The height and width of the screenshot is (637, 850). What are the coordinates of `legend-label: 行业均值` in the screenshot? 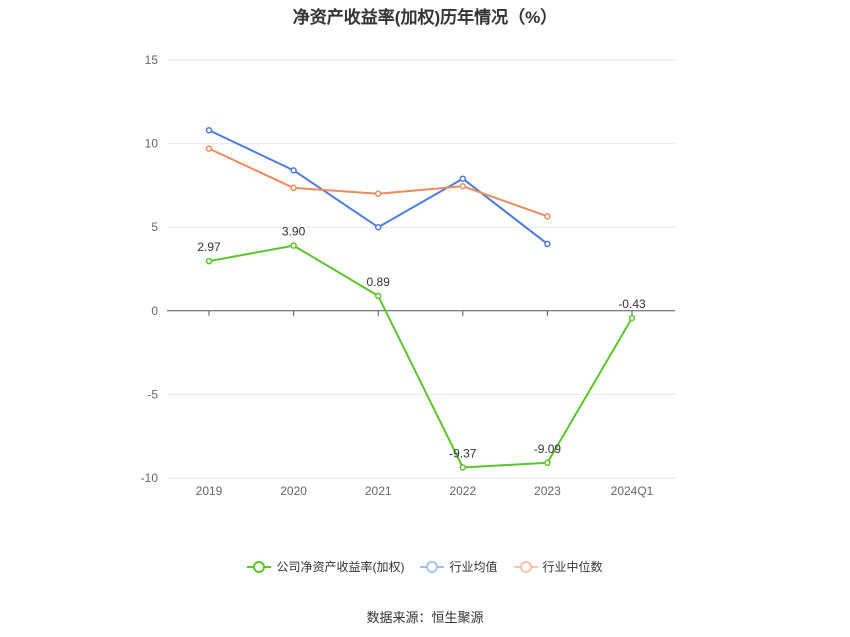 It's located at (473, 567).